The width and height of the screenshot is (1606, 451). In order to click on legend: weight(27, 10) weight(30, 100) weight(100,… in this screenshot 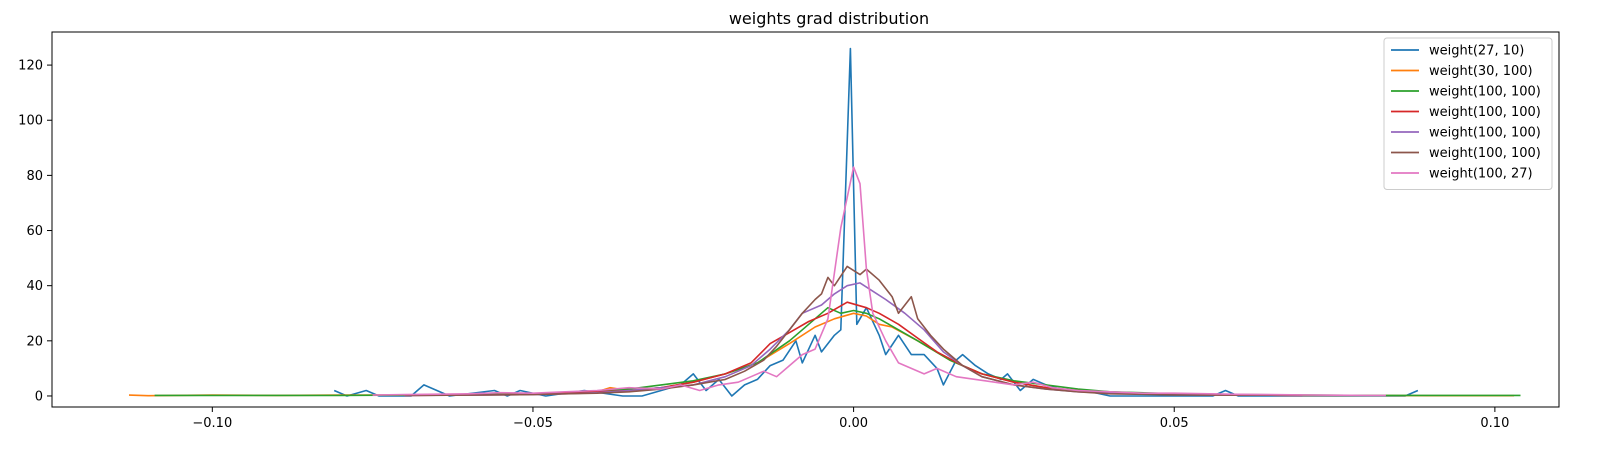, I will do `click(1468, 113)`.